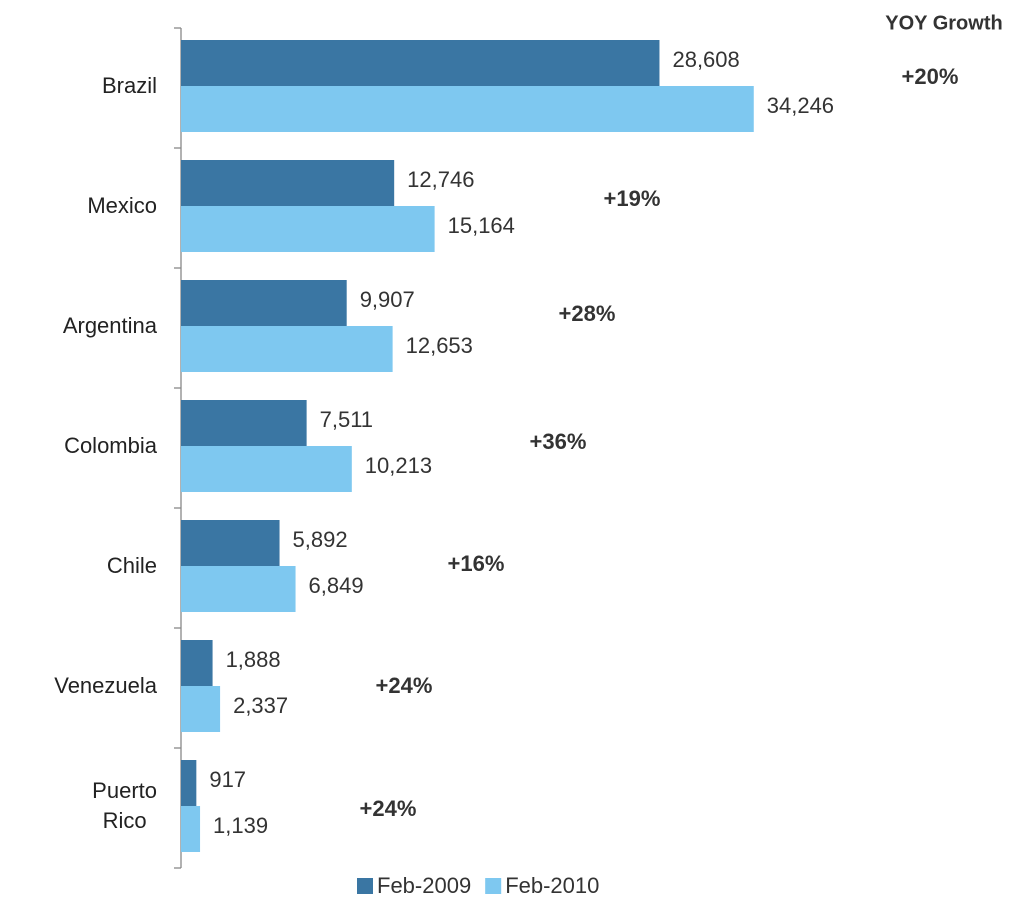 The image size is (1030, 900). What do you see at coordinates (105, 685) in the screenshot?
I see `category-label: Venezuela` at bounding box center [105, 685].